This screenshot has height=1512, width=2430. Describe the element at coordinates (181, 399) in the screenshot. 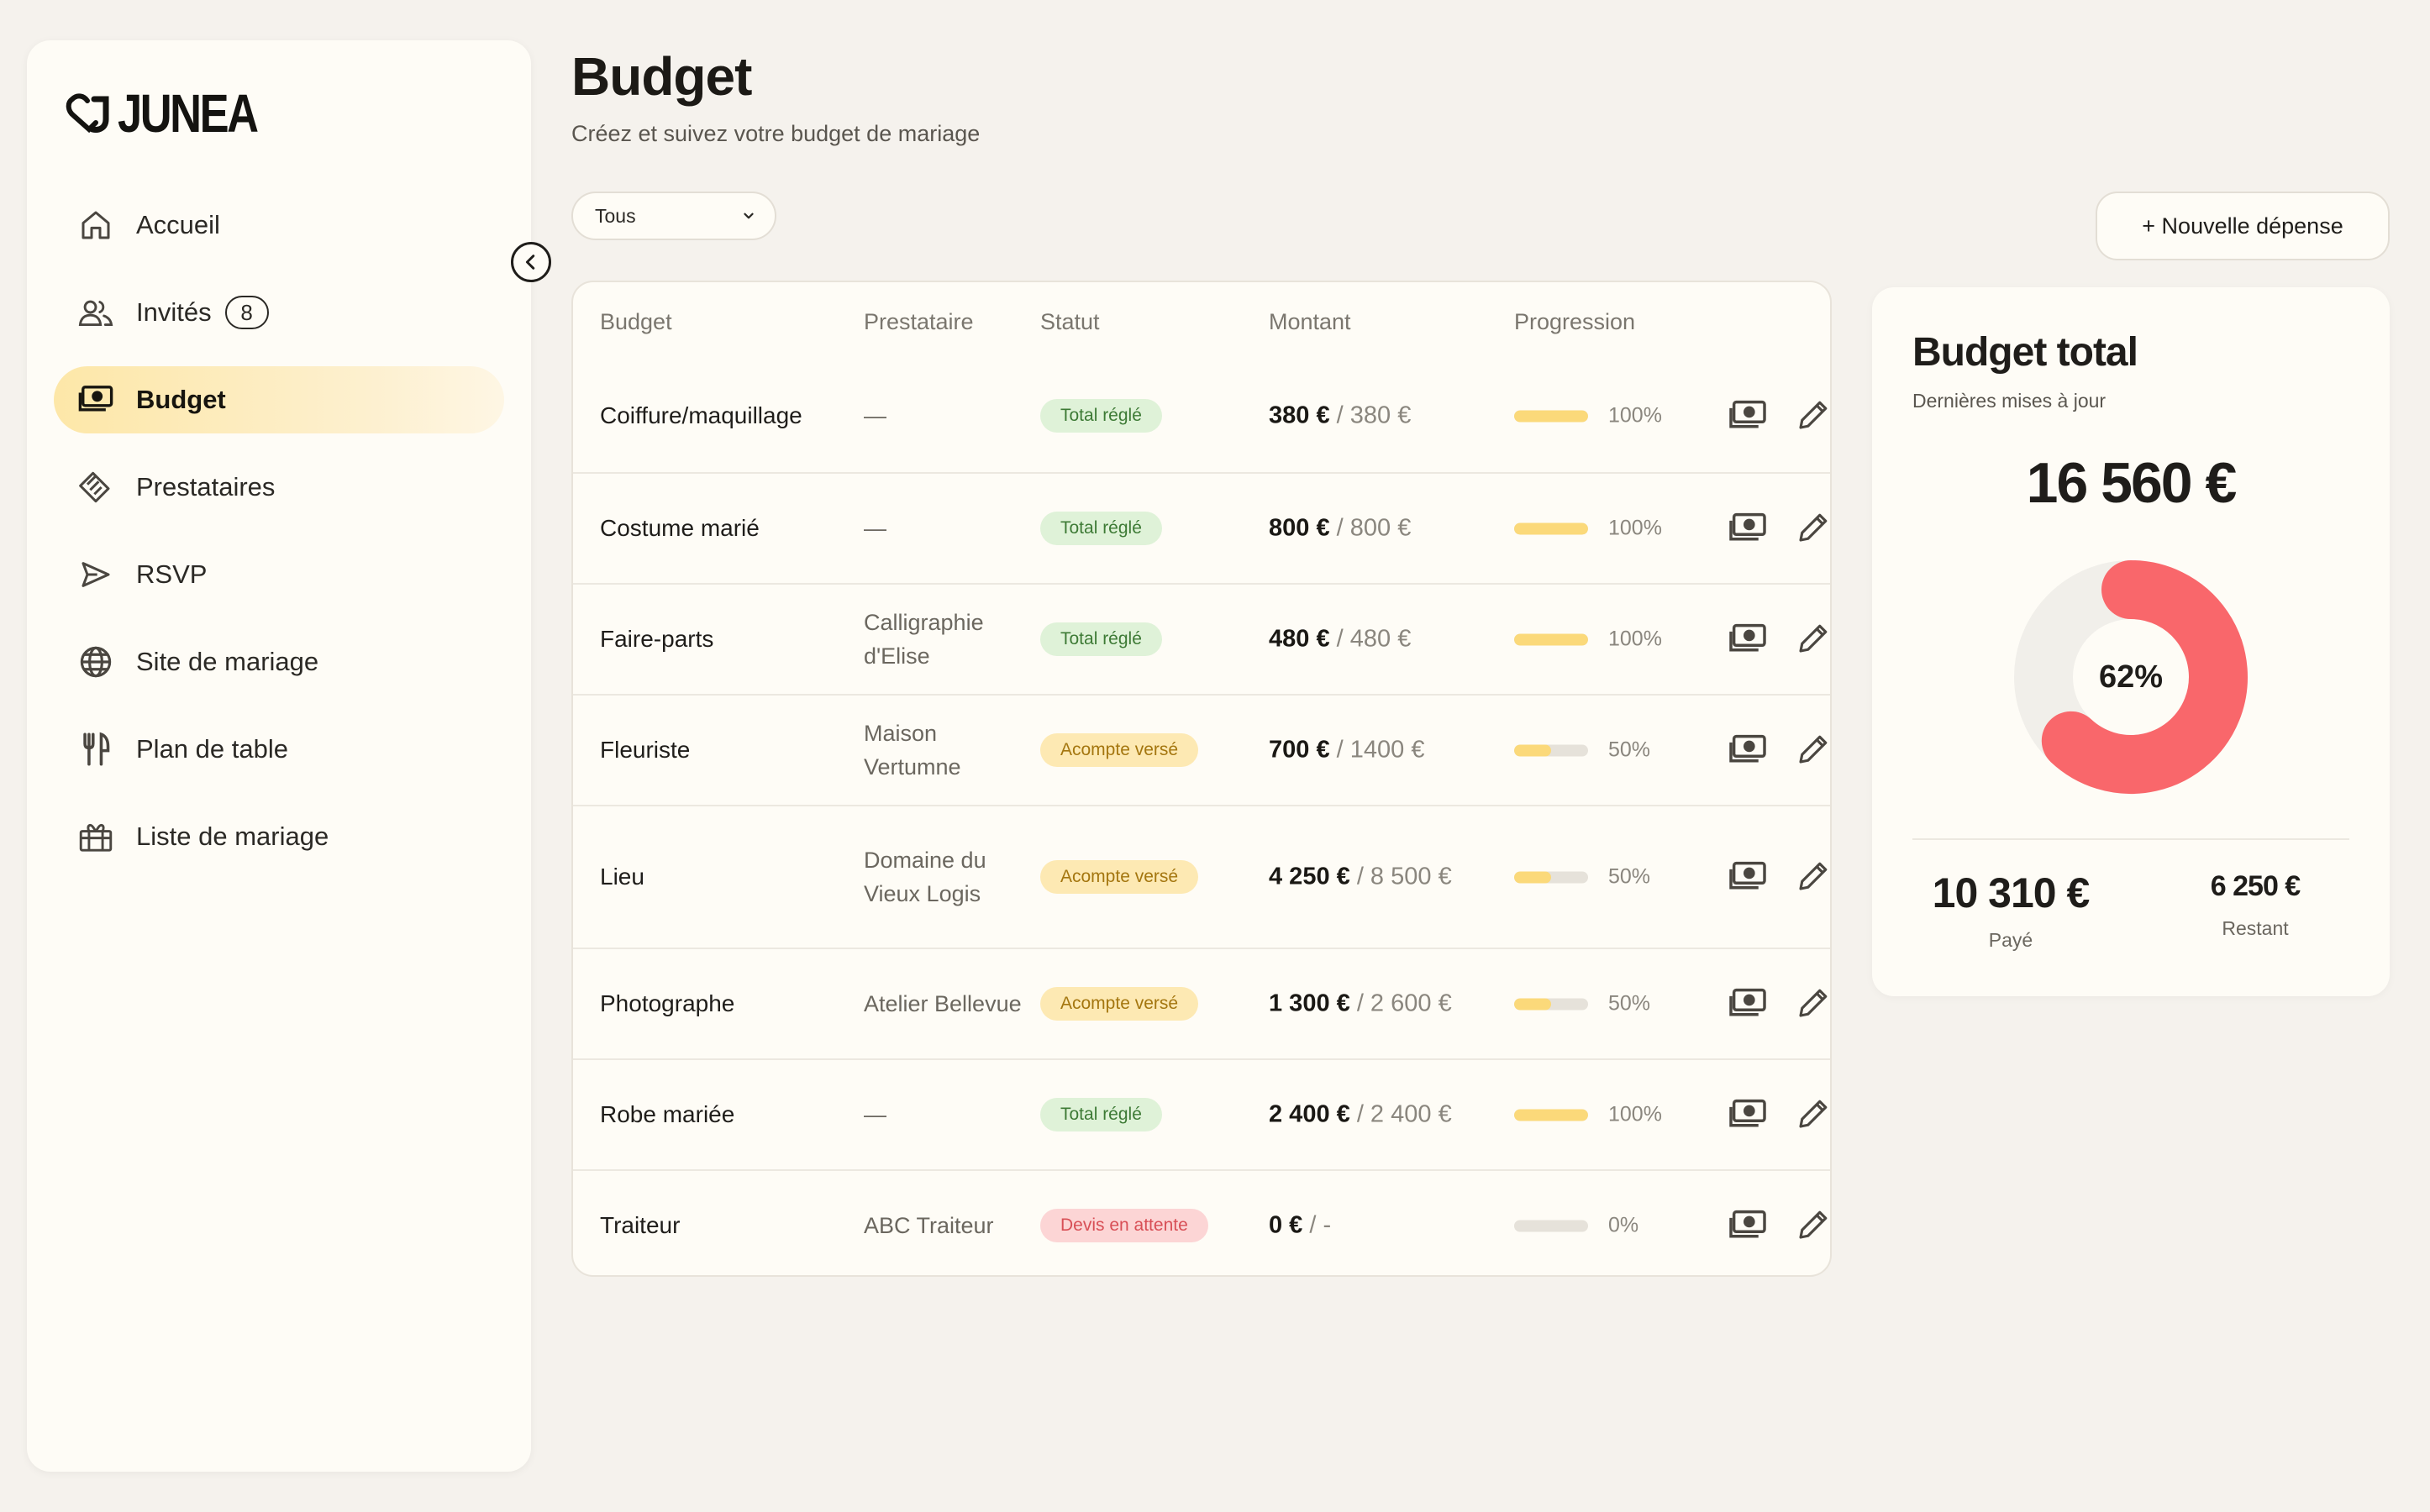

I see `sidebar-item-label: Budget` at that location.